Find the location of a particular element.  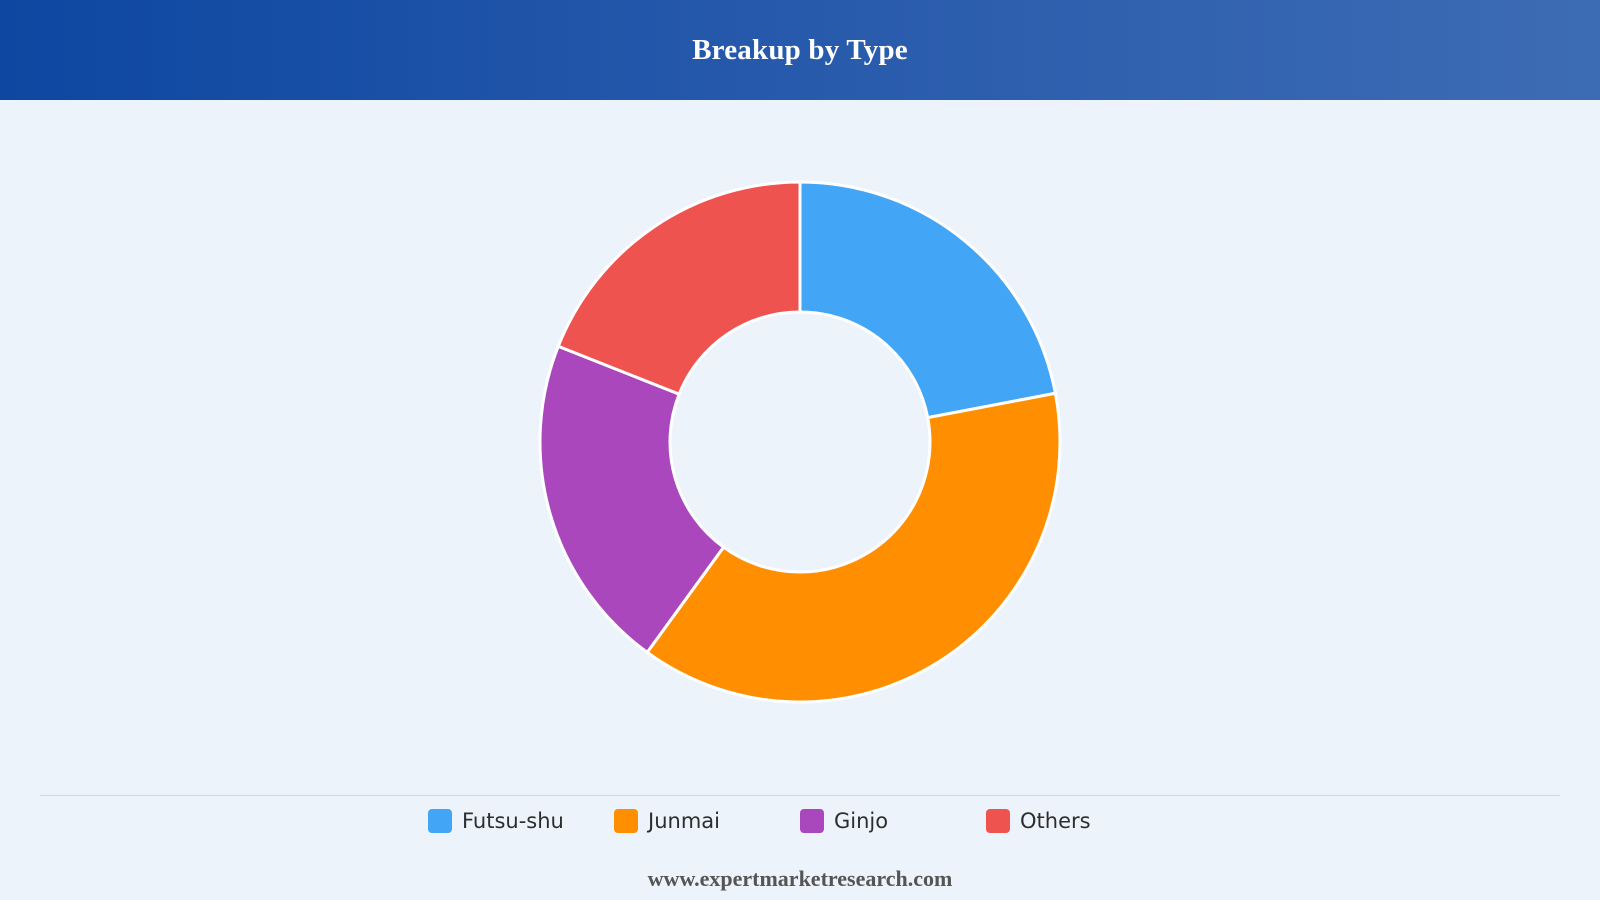

chart-header: Breakup by Type is located at coordinates (800, 50).